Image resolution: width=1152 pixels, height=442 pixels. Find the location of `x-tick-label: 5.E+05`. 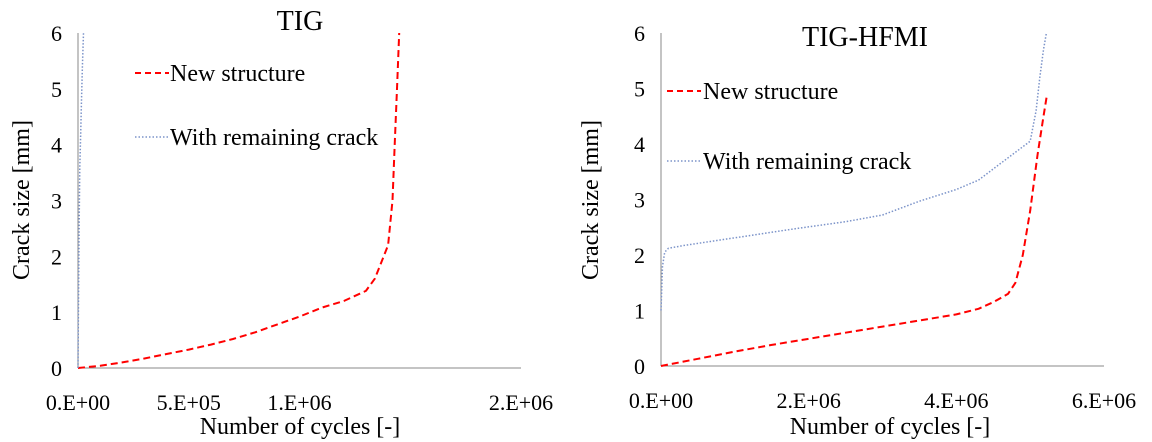

x-tick-label: 5.E+05 is located at coordinates (189, 402).